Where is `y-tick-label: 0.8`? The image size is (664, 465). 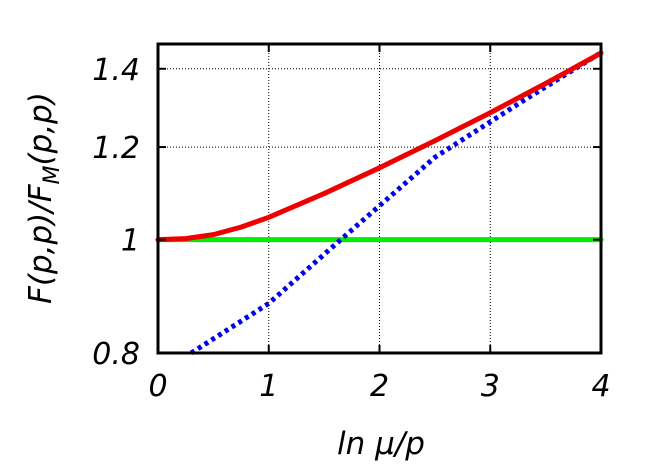
y-tick-label: 0.8 is located at coordinates (116, 354).